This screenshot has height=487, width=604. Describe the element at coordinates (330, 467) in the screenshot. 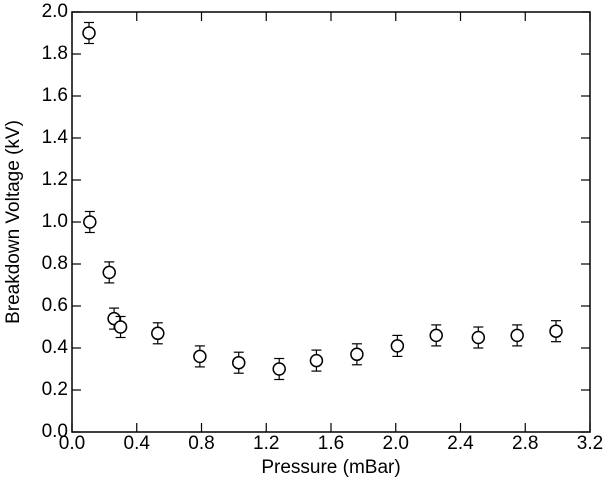

I see `x-axis-label: Pressure (mBar)` at that location.